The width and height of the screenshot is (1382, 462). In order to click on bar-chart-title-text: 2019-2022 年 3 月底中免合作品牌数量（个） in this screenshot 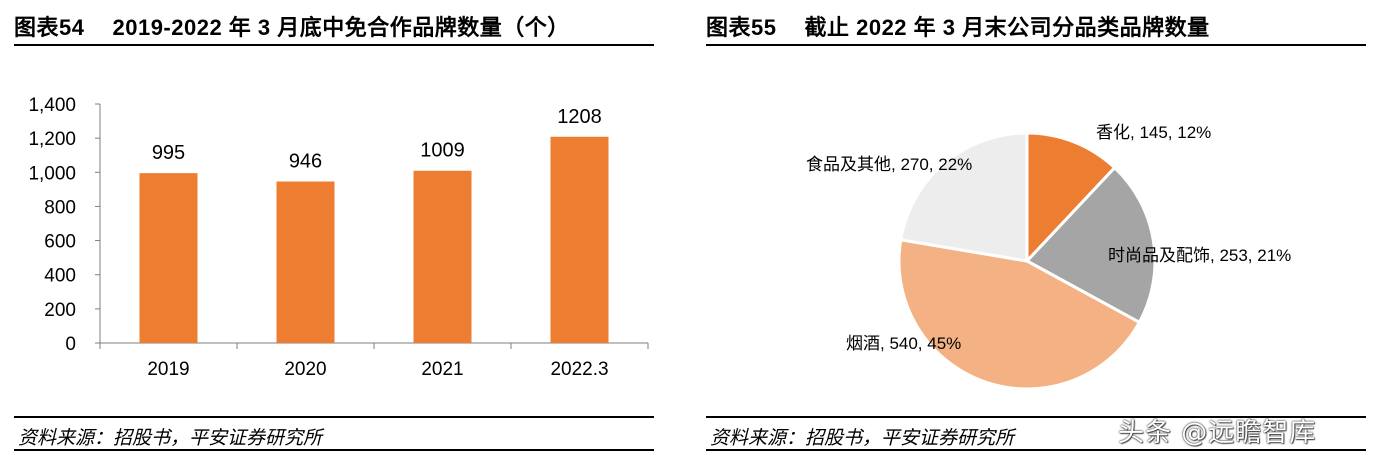, I will do `click(341, 27)`.